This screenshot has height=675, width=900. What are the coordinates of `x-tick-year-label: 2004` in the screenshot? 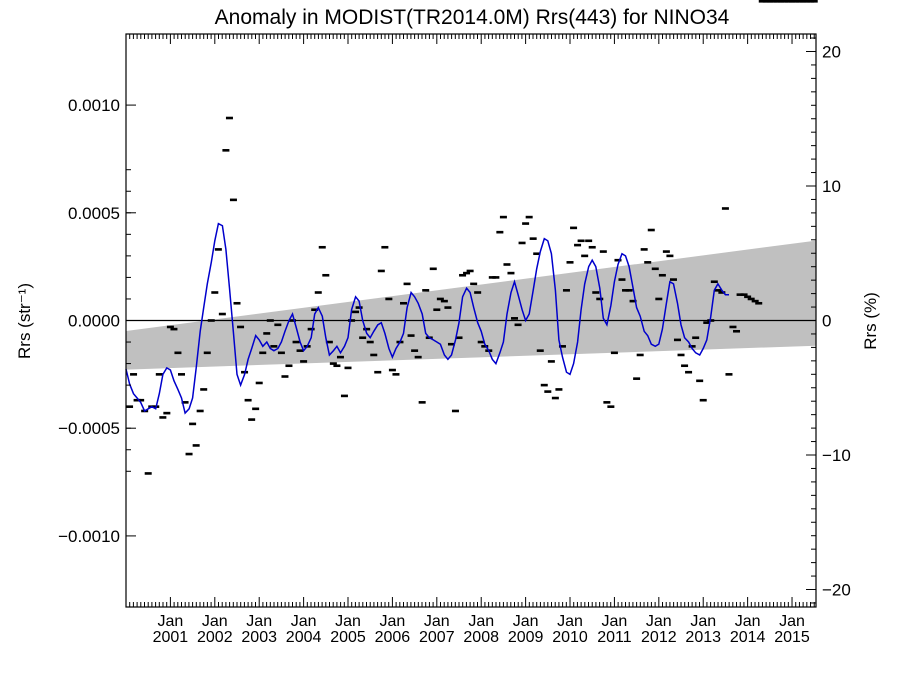 It's located at (304, 637).